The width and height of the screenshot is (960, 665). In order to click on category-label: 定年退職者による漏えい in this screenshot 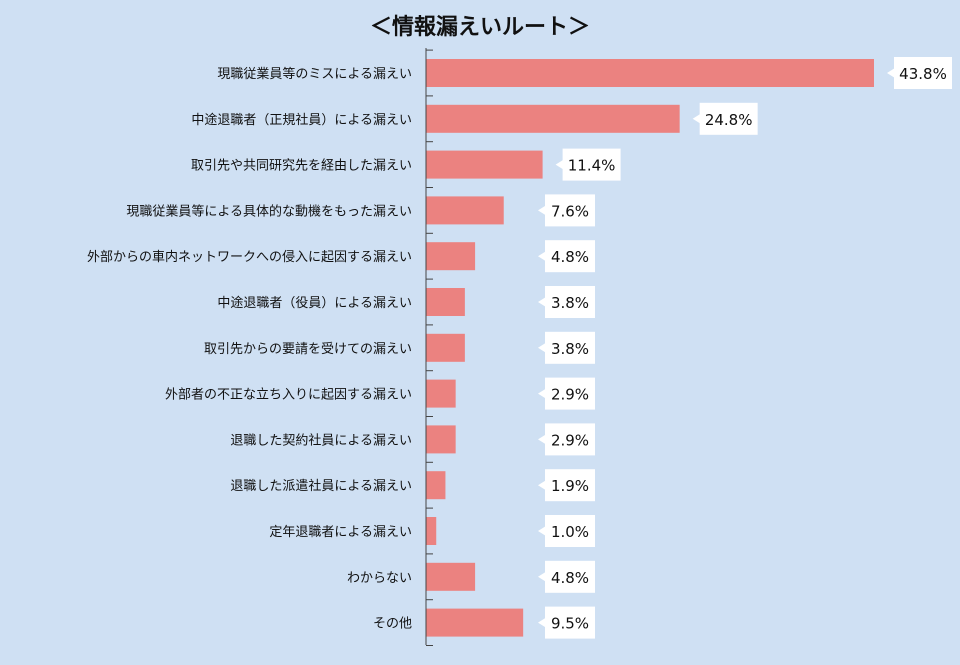, I will do `click(340, 532)`.